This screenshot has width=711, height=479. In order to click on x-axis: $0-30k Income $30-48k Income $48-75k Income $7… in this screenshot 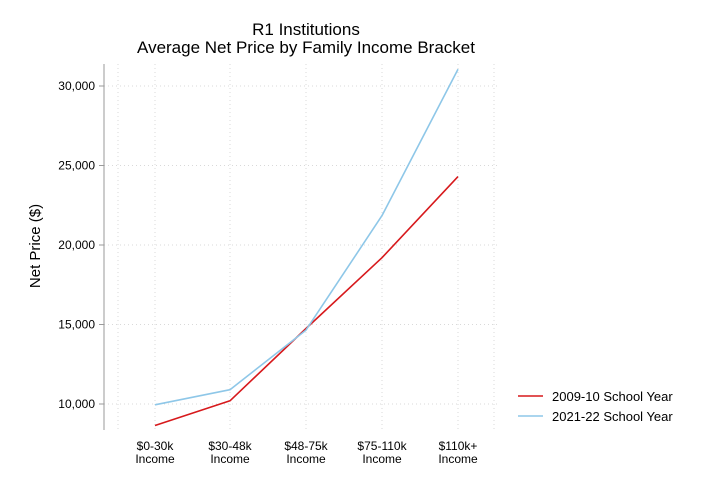, I will do `click(306, 452)`.